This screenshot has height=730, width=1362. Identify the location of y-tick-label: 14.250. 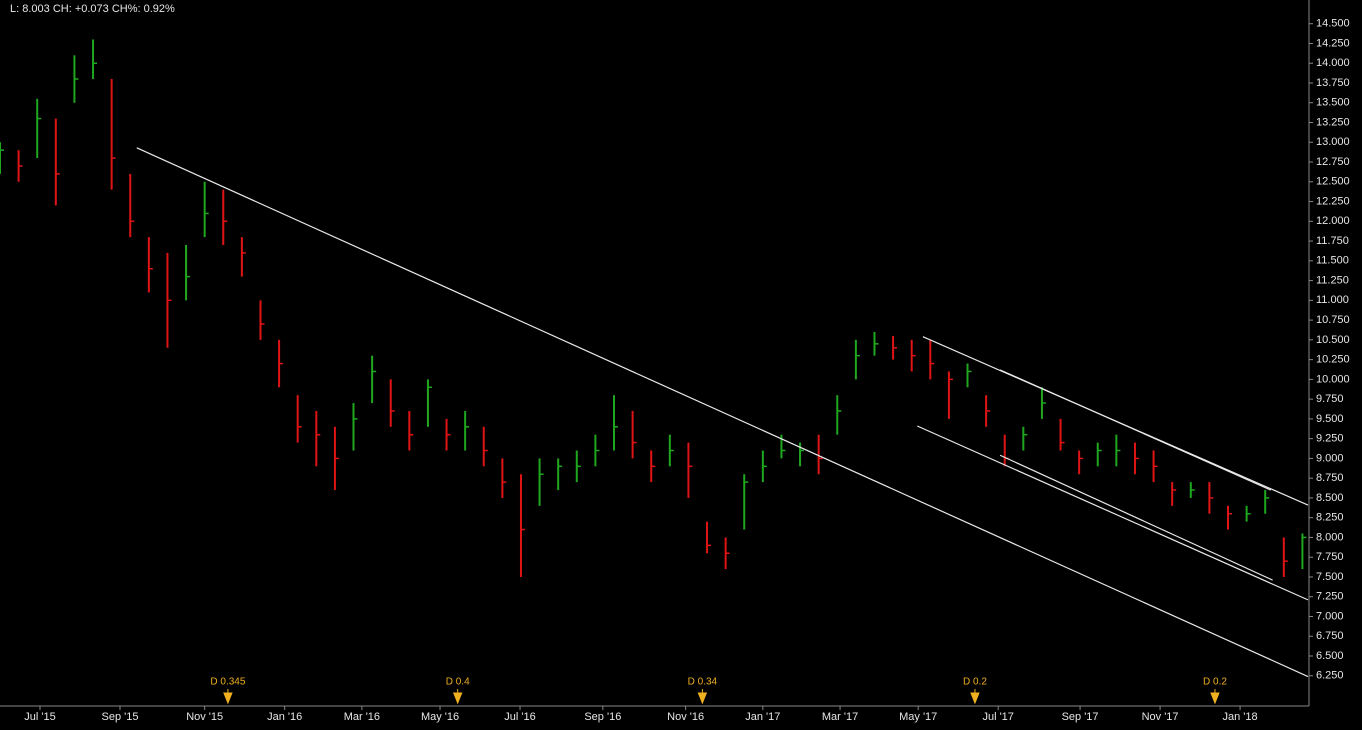
(1333, 43).